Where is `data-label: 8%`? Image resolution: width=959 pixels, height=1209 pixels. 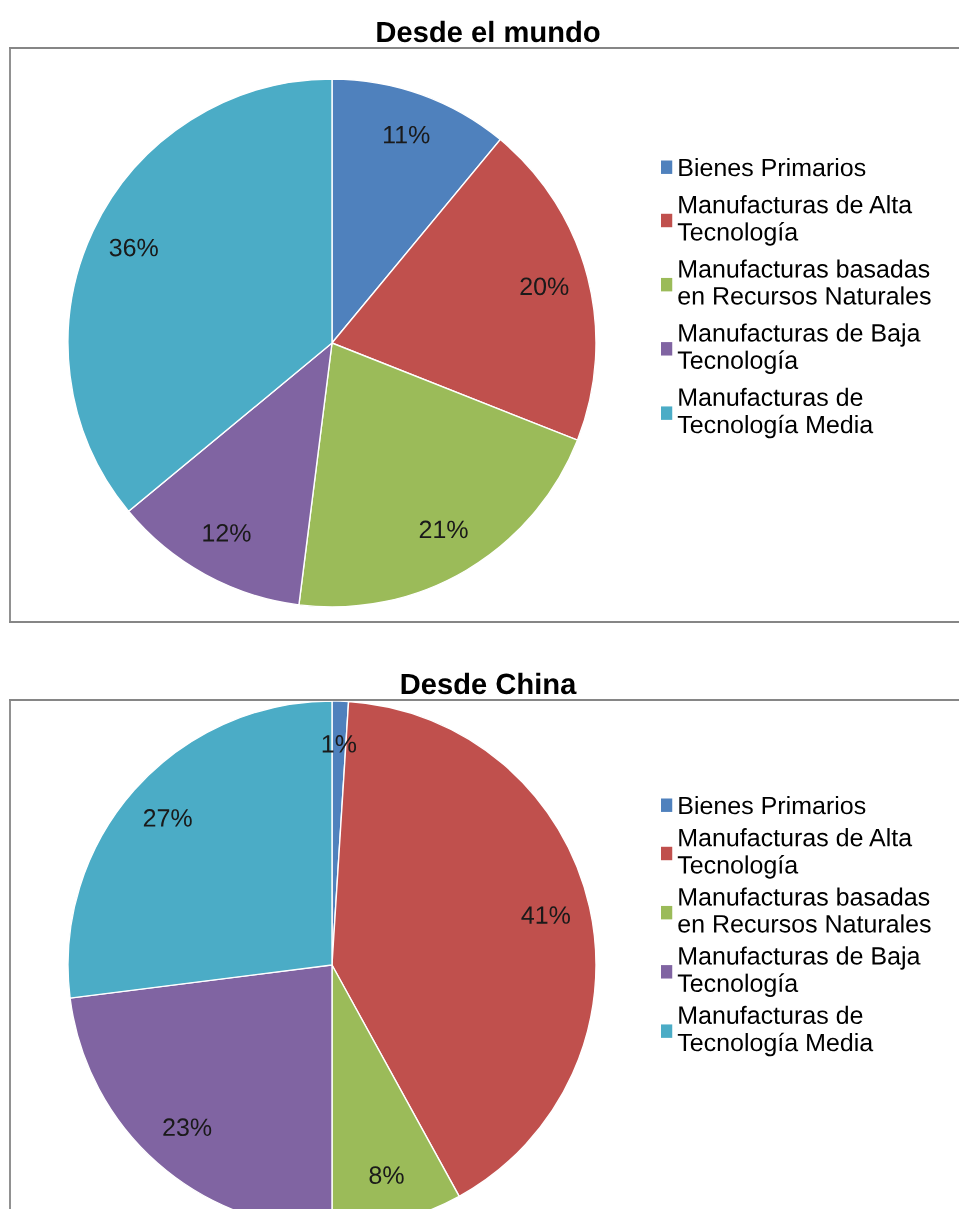
data-label: 8% is located at coordinates (386, 1175).